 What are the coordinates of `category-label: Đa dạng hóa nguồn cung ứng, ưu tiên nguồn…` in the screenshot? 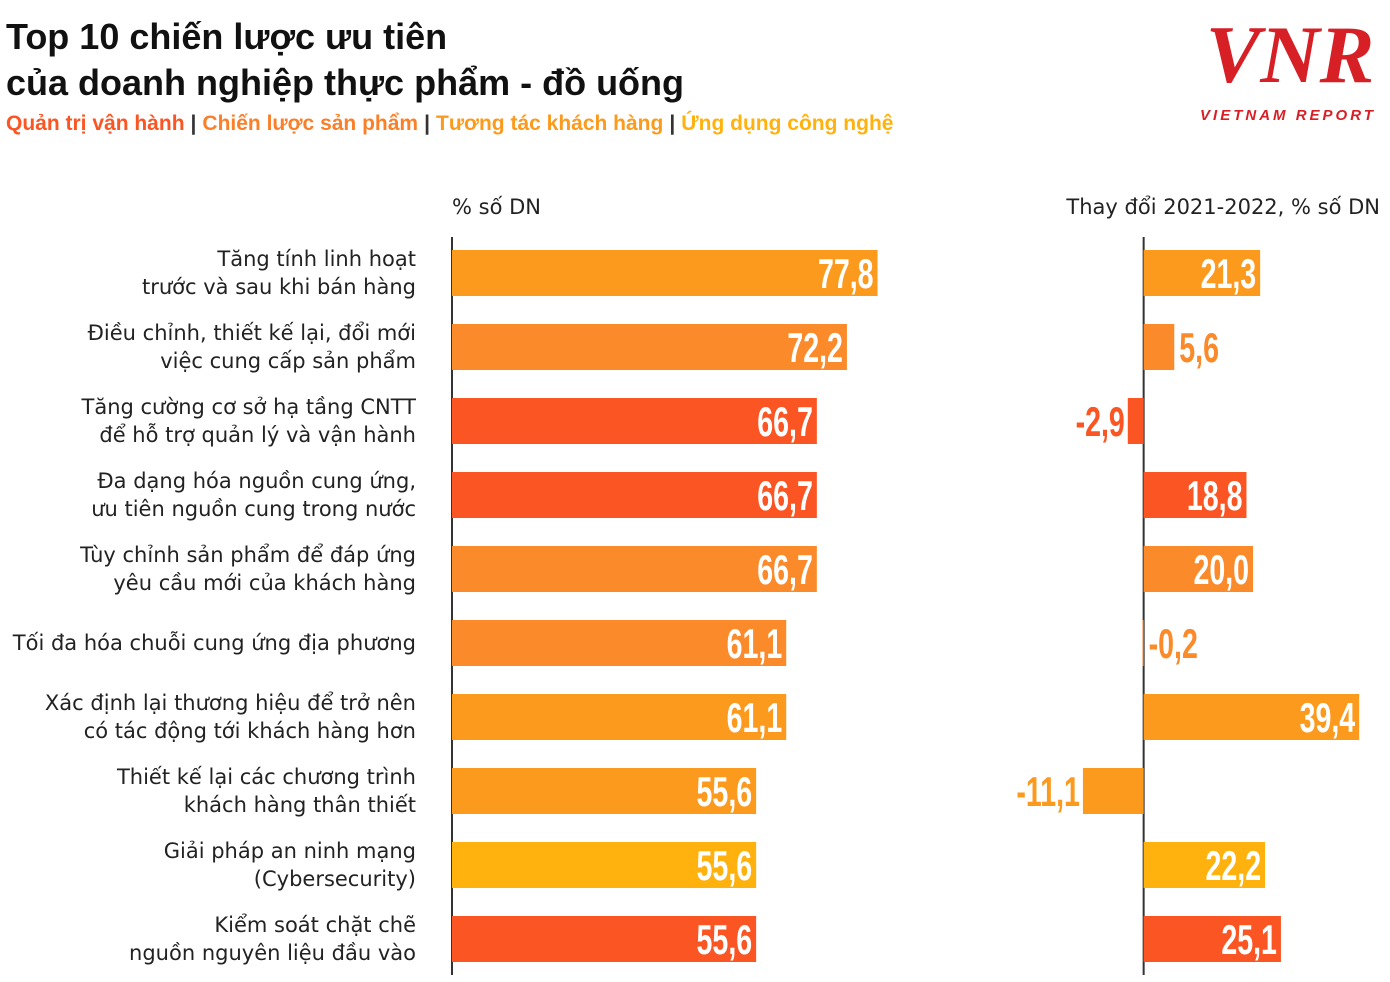 It's located at (253, 495).